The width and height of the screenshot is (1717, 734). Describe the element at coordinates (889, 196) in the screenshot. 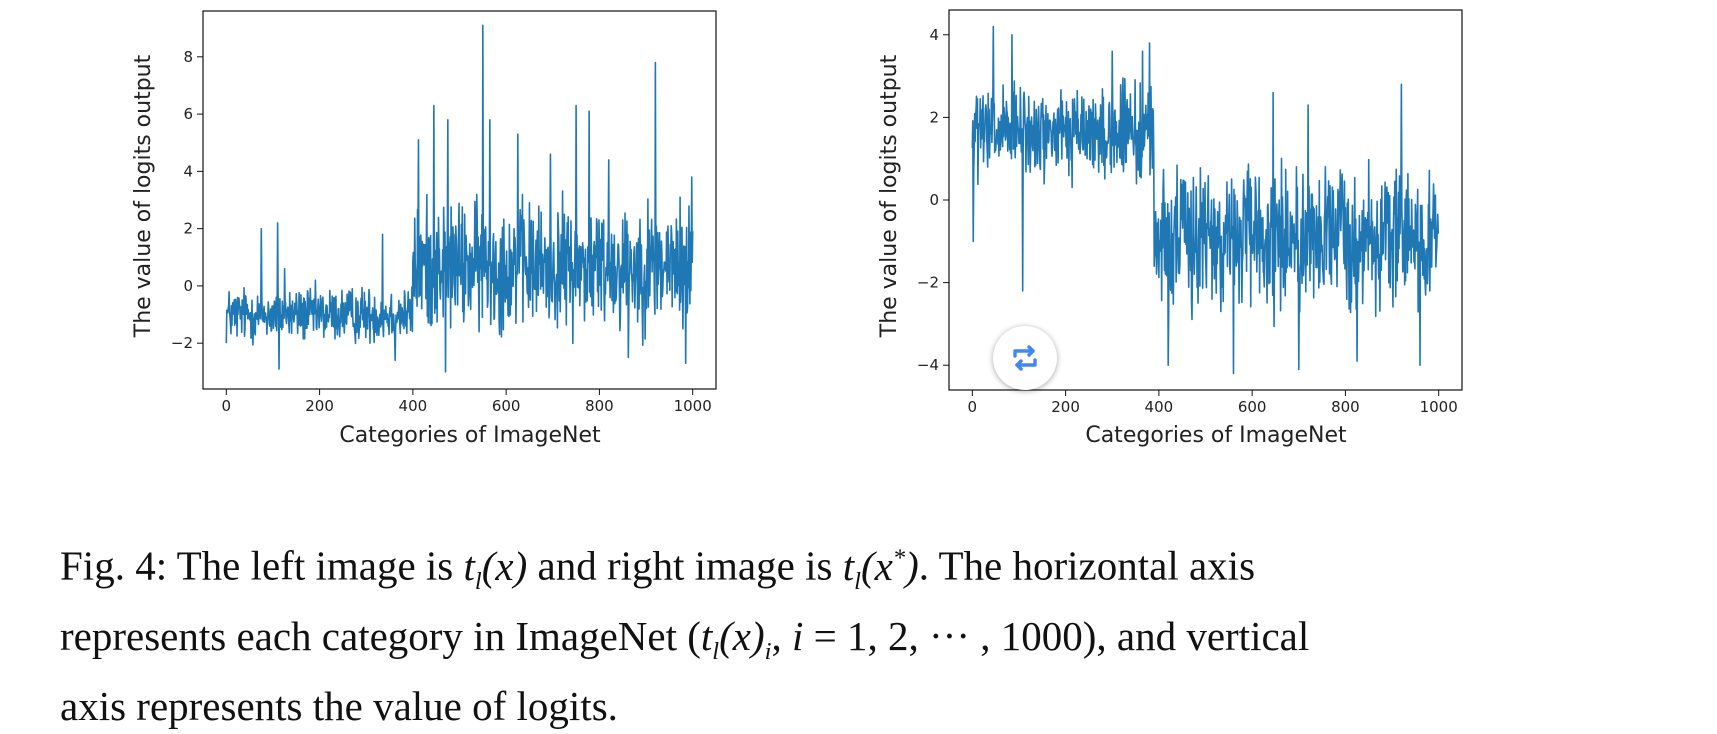

I see `right-y-axis-label: The value of logits output` at that location.